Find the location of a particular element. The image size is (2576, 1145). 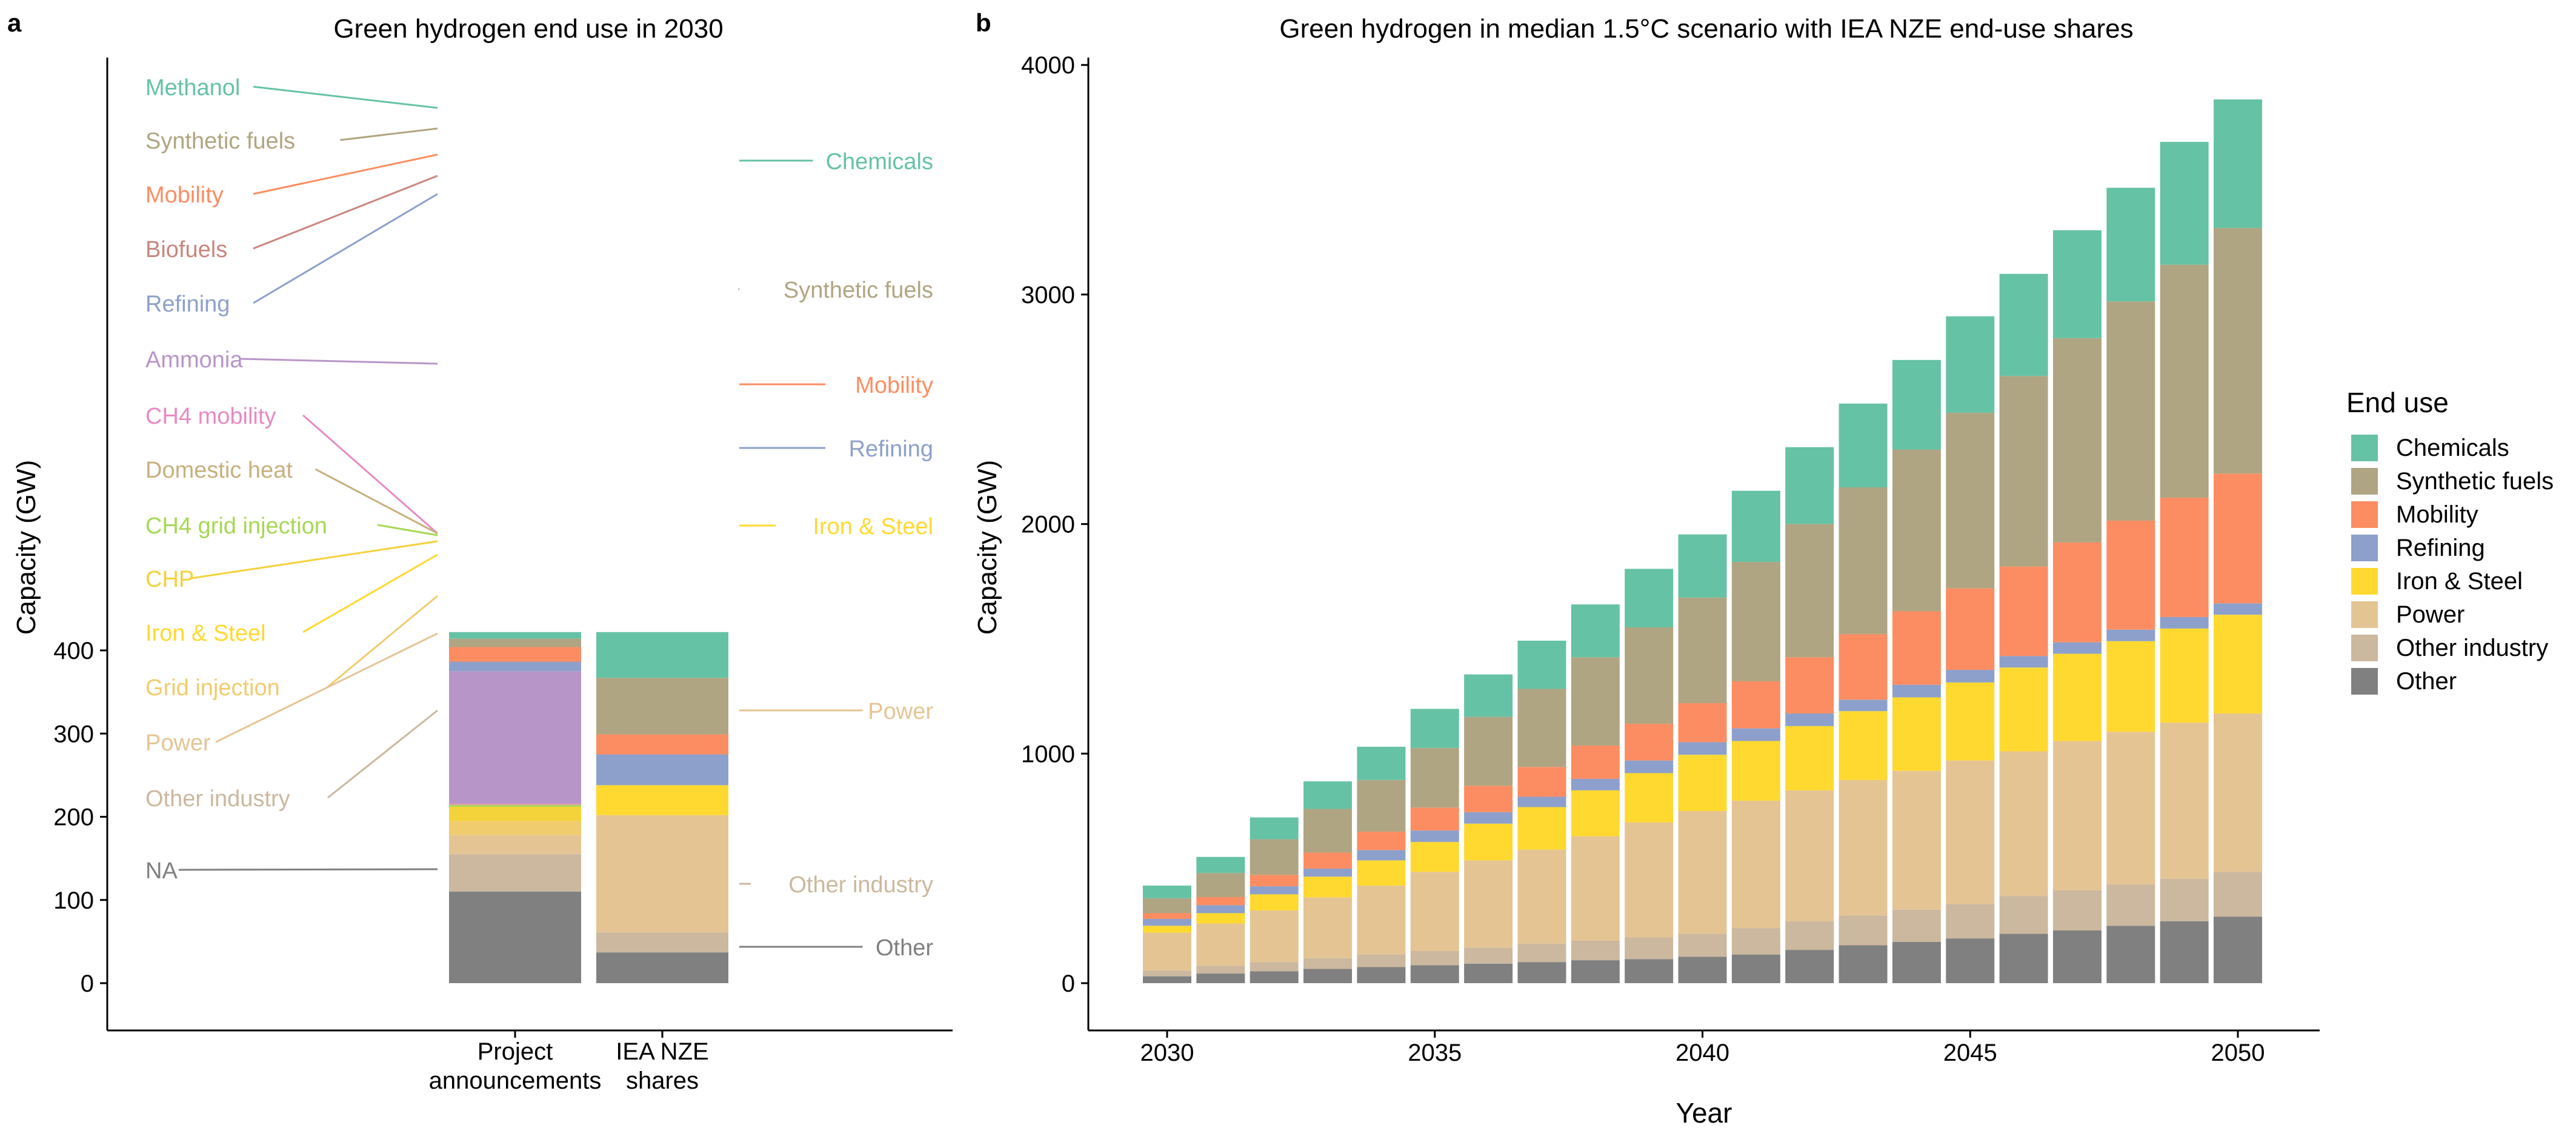

bar-segment-other-industry-2043 is located at coordinates (1863, 931).